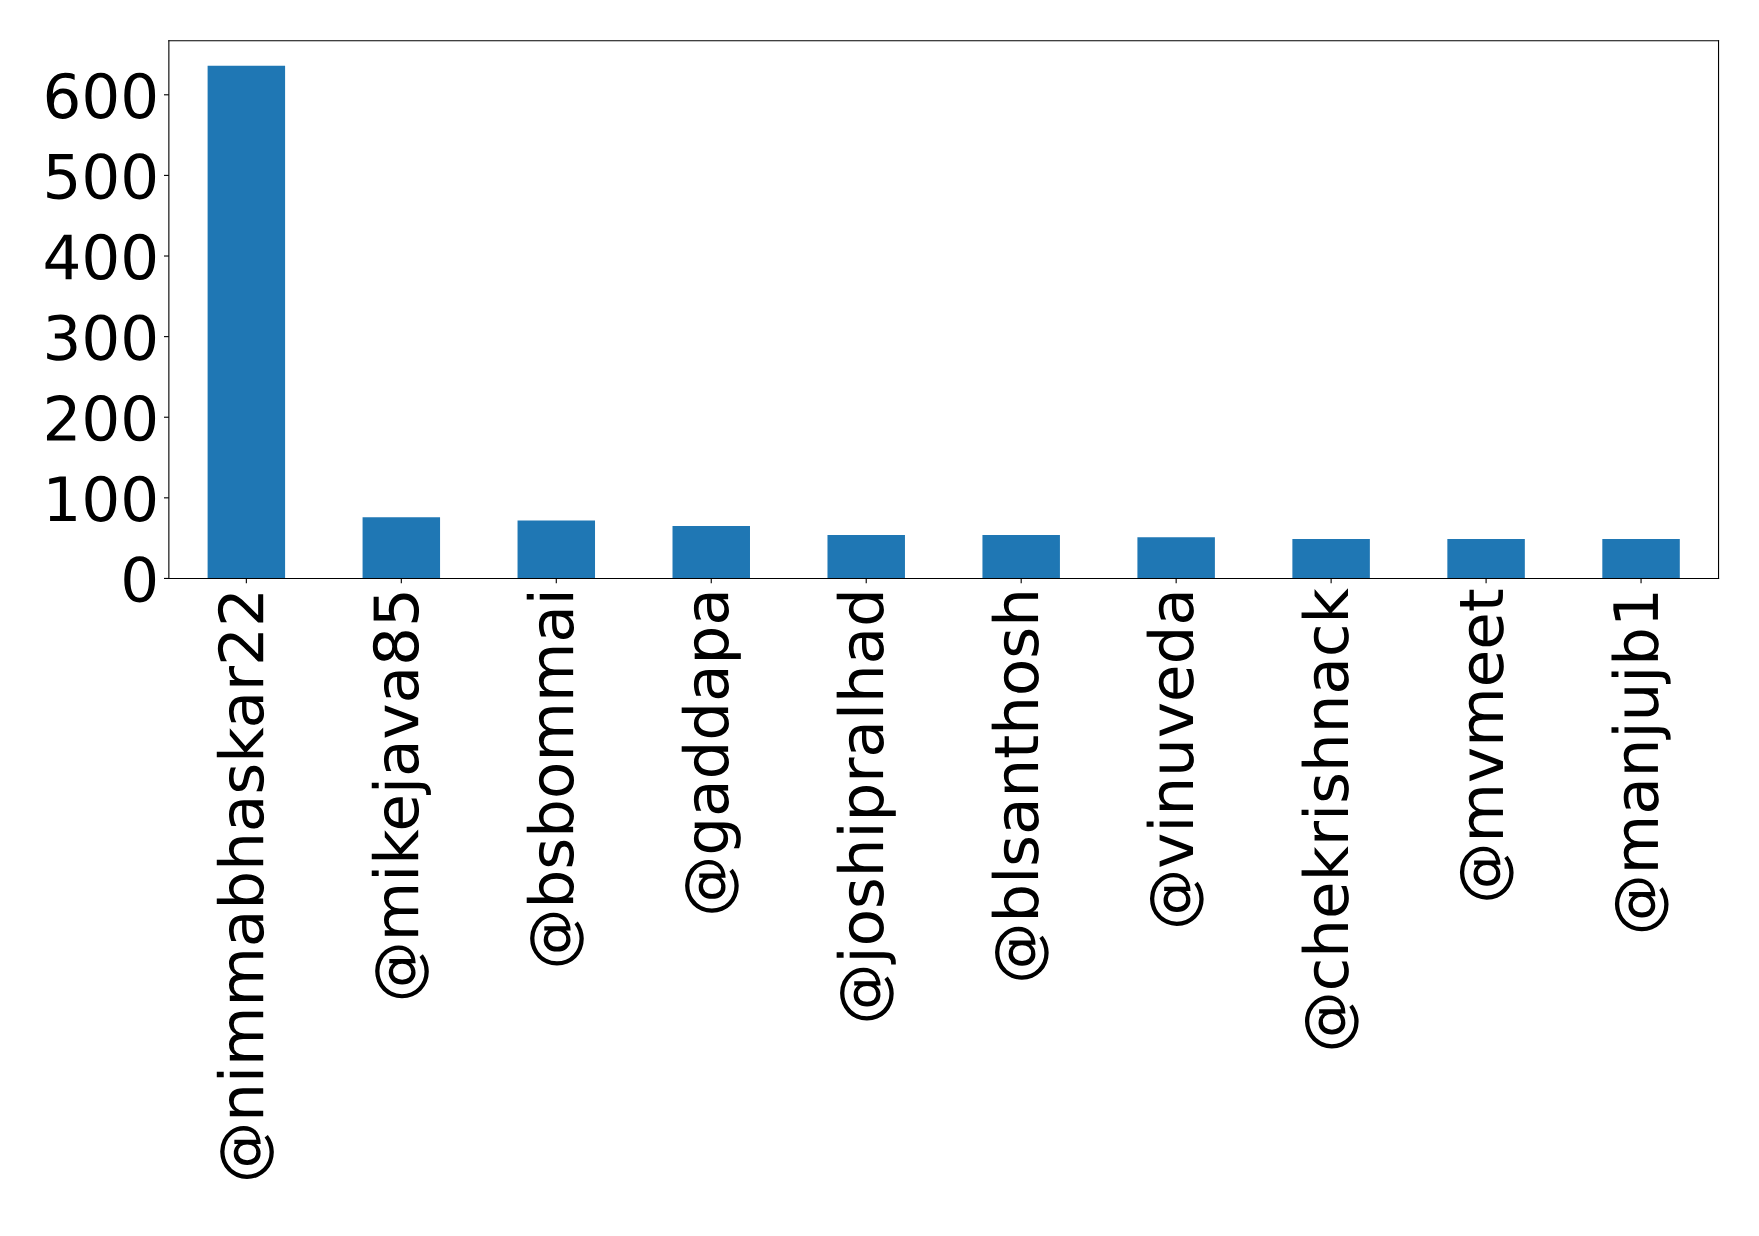  Describe the element at coordinates (401, 796) in the screenshot. I see `x-tick-label: @mikejava85` at that location.